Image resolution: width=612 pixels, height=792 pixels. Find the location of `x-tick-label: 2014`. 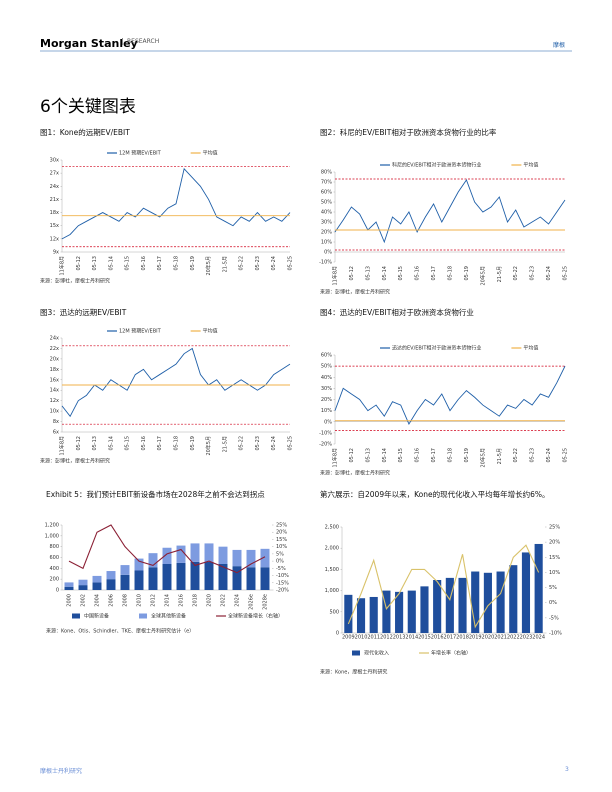

x-tick-label: 2014 is located at coordinates (411, 638).